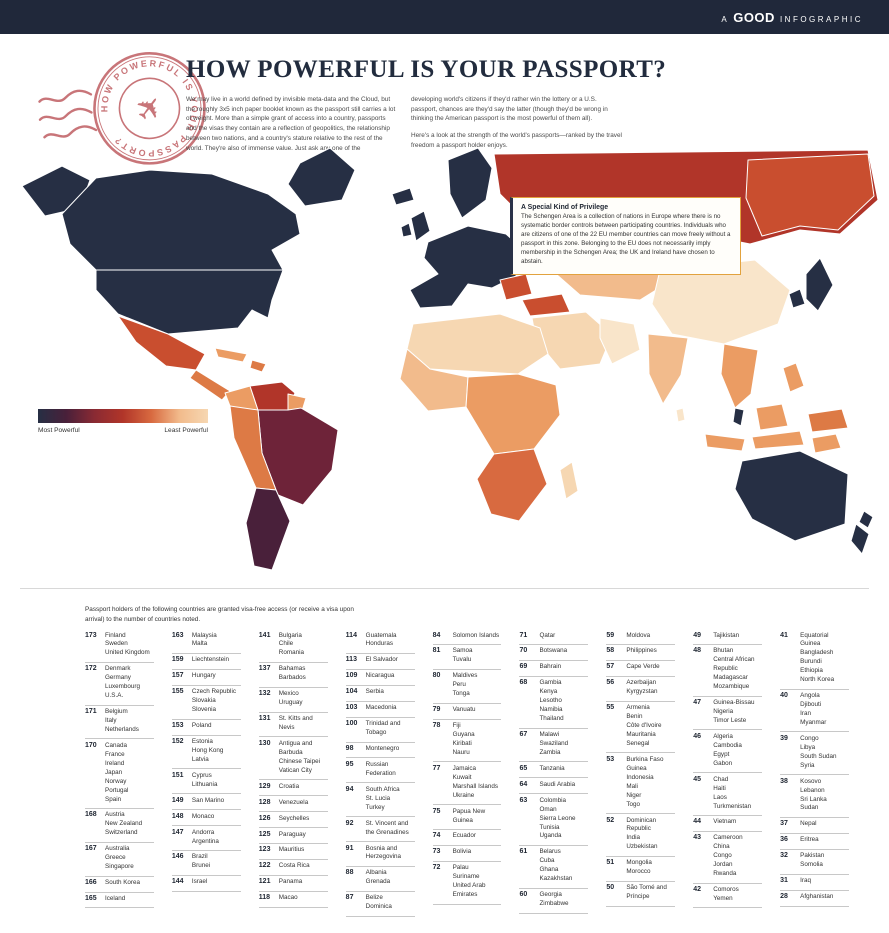 The image size is (889, 933). Describe the element at coordinates (809, 840) in the screenshot. I see `rank-countries: Eritrea` at that location.